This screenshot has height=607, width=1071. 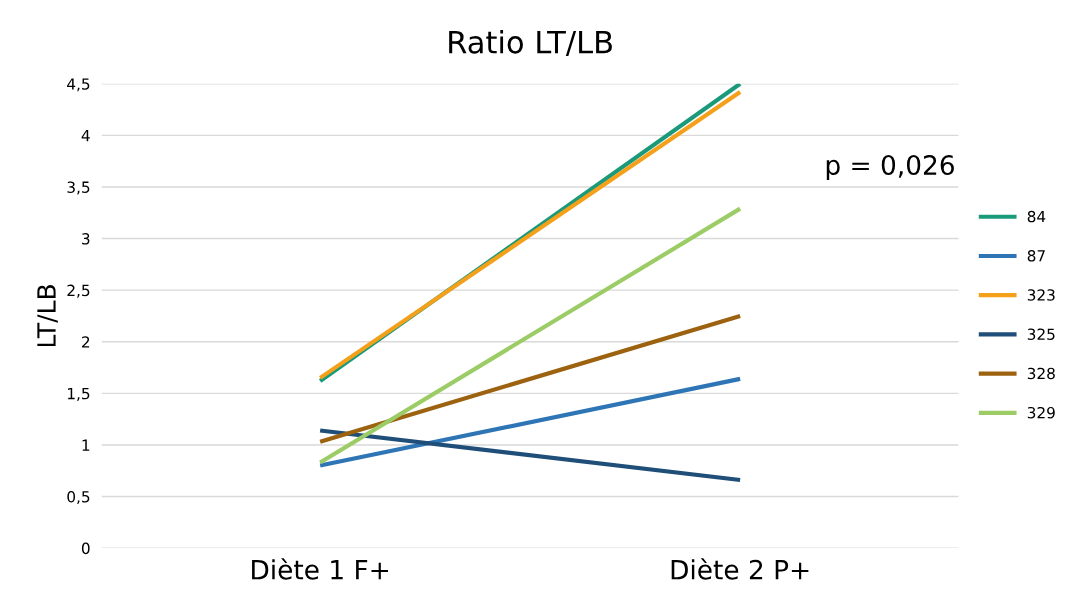 What do you see at coordinates (1041, 295) in the screenshot?
I see `legend-label: 323` at bounding box center [1041, 295].